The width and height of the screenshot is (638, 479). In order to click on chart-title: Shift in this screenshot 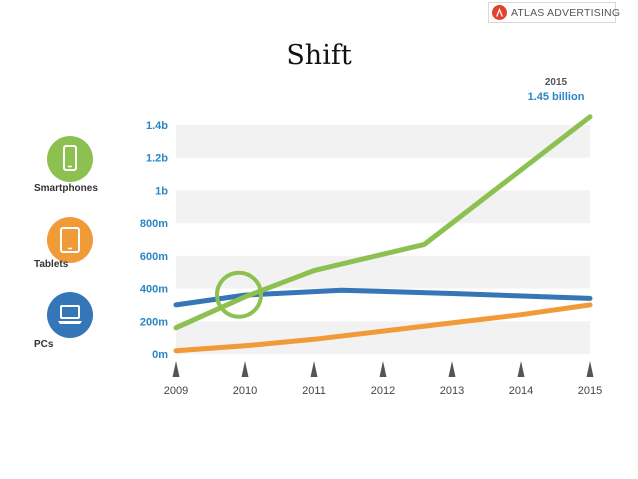, I will do `click(319, 55)`.